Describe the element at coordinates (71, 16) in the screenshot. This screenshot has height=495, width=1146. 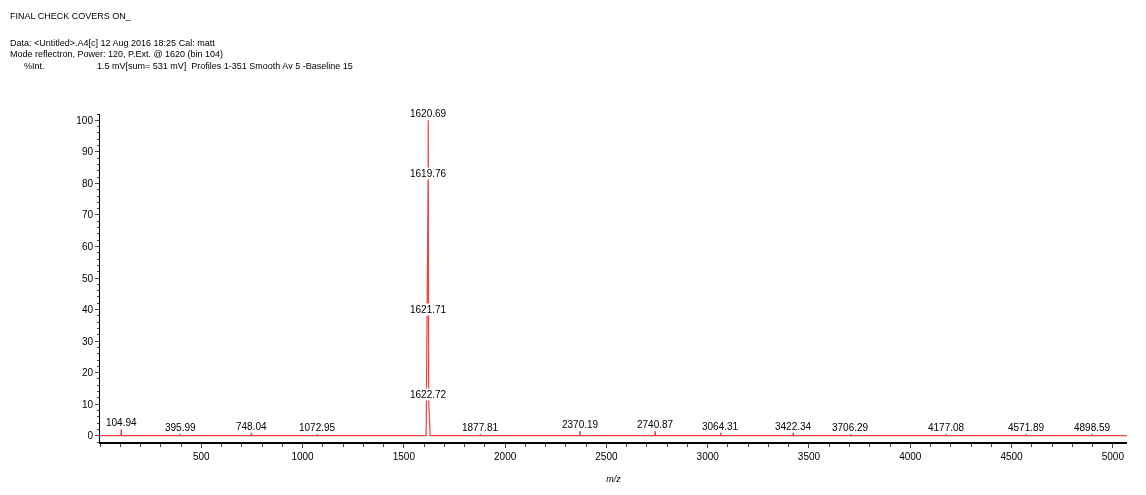
I see `chart-title: FINAL CHECK COVERS ON_` at that location.